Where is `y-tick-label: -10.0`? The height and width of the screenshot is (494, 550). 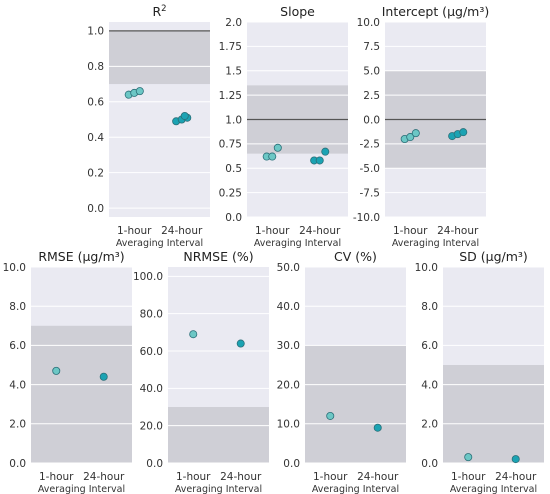
y-tick-label: -10.0 is located at coordinates (366, 218).